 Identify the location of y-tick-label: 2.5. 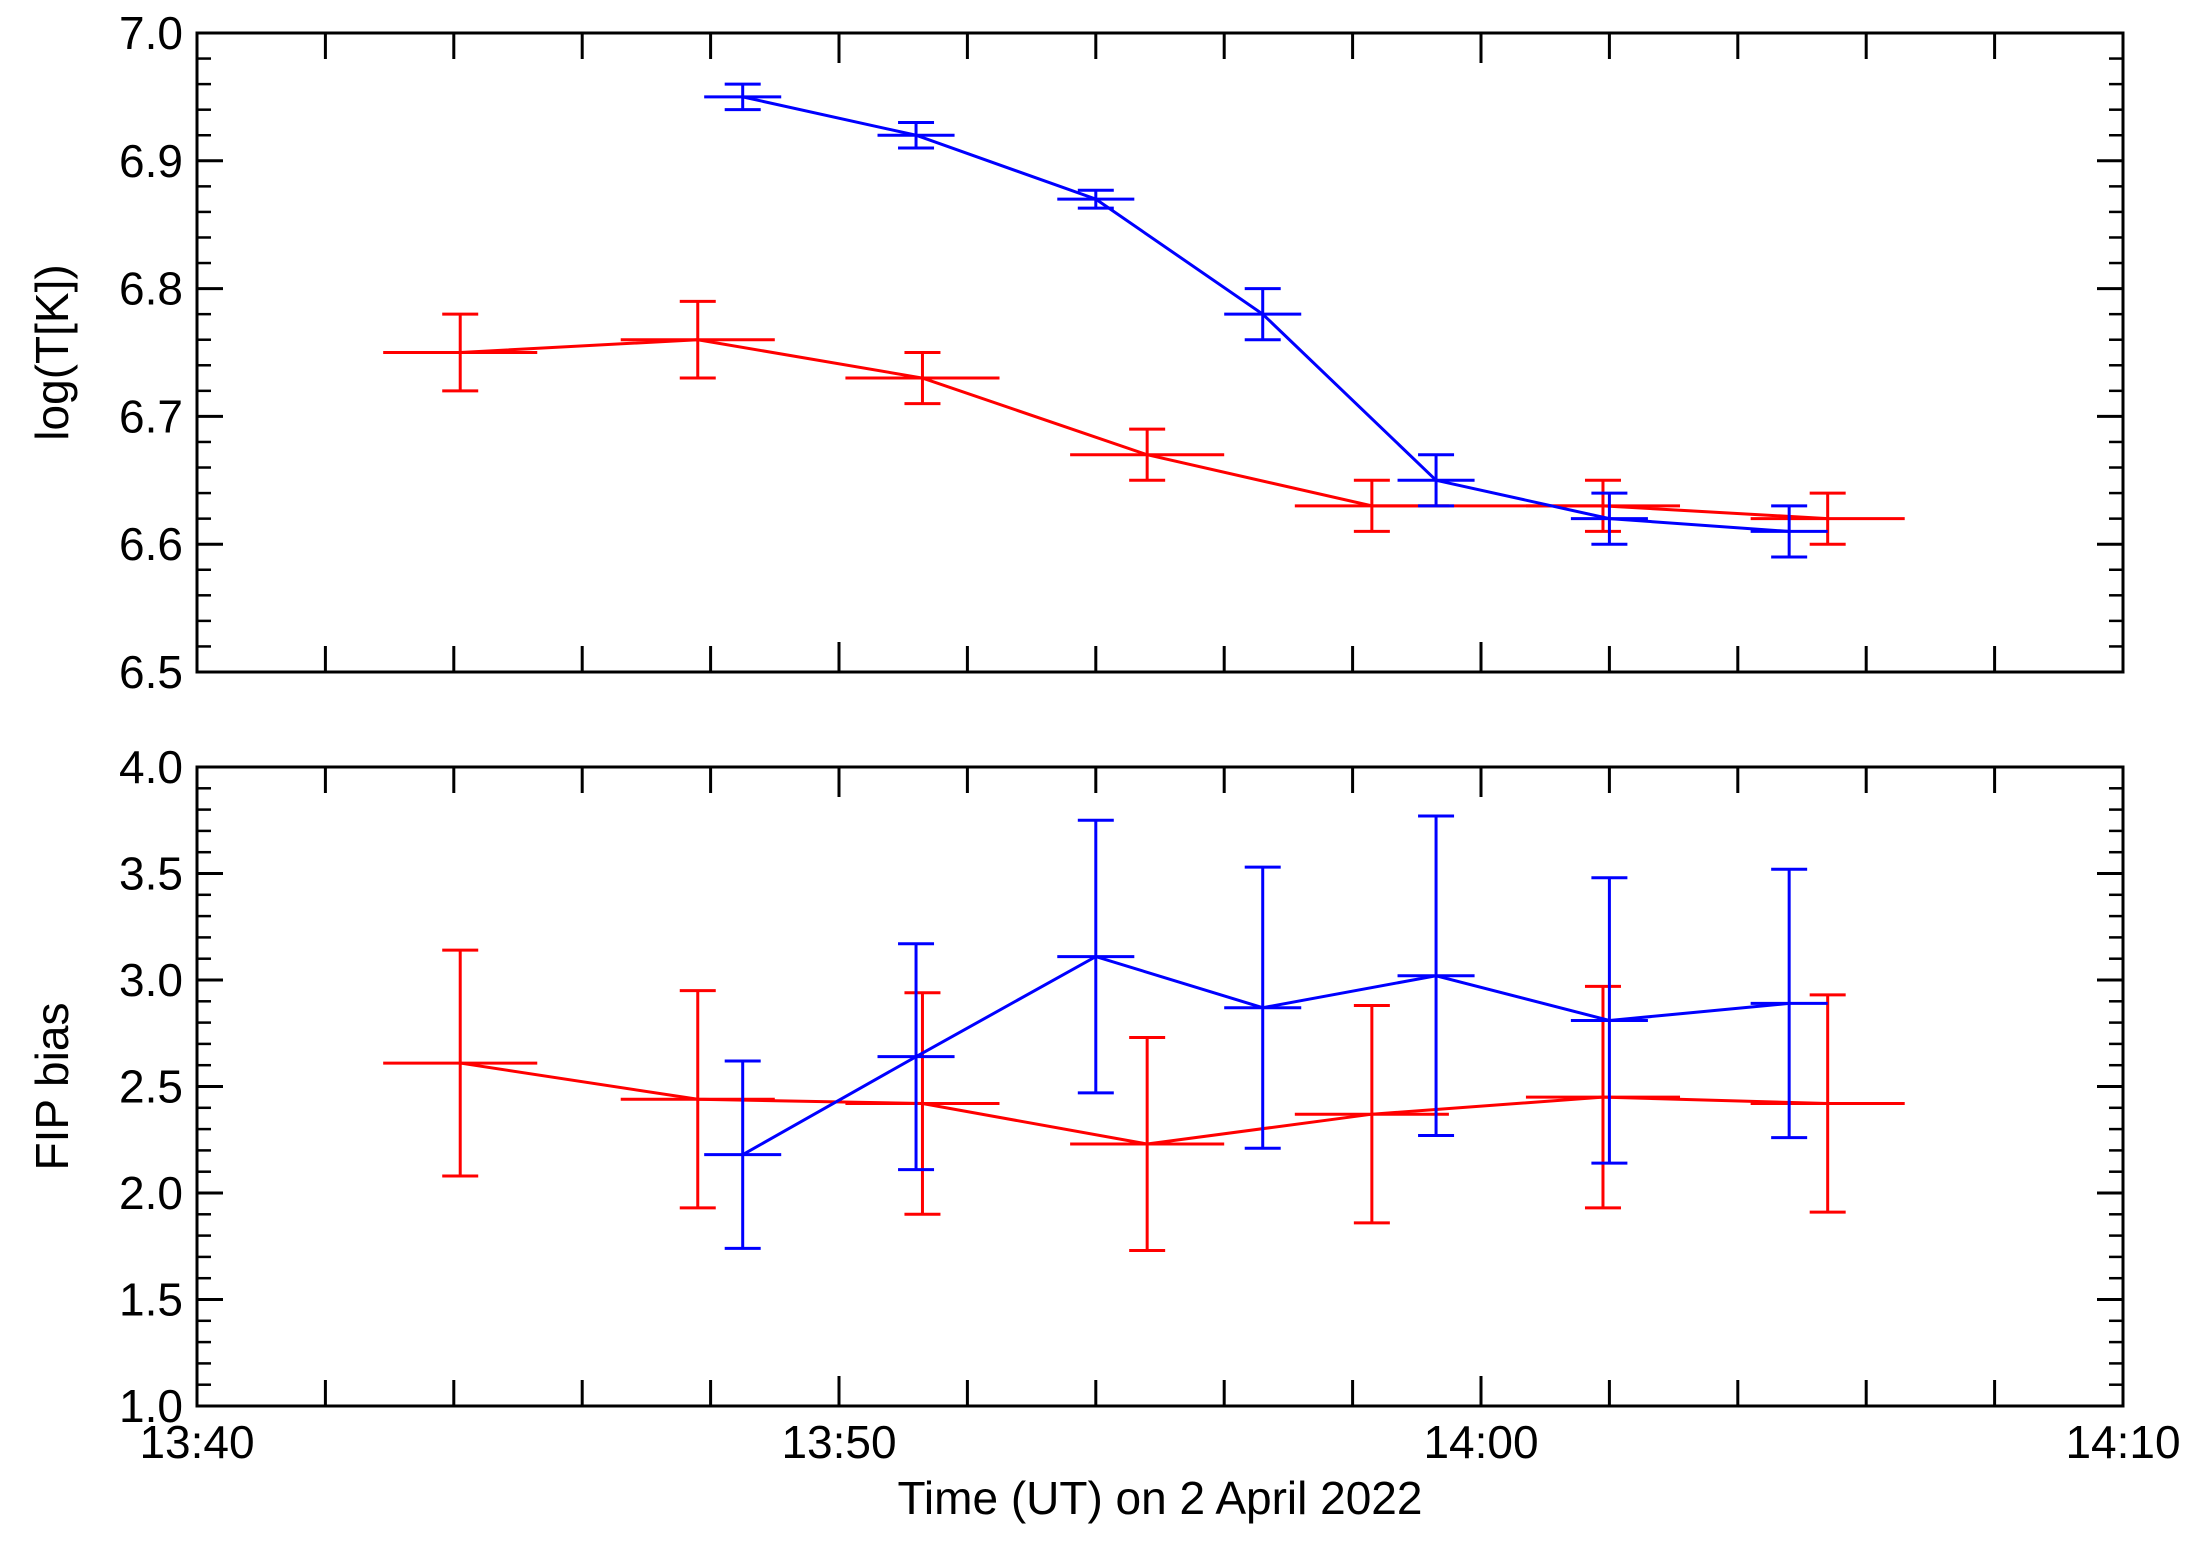
(151, 1087).